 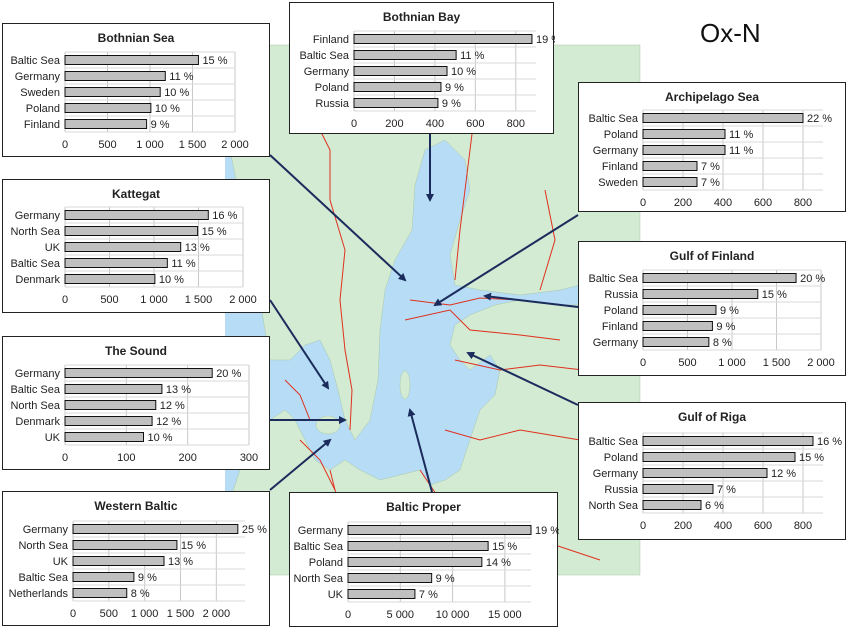 What do you see at coordinates (420, 450) in the screenshot?
I see `arrow-baltic-proper` at bounding box center [420, 450].